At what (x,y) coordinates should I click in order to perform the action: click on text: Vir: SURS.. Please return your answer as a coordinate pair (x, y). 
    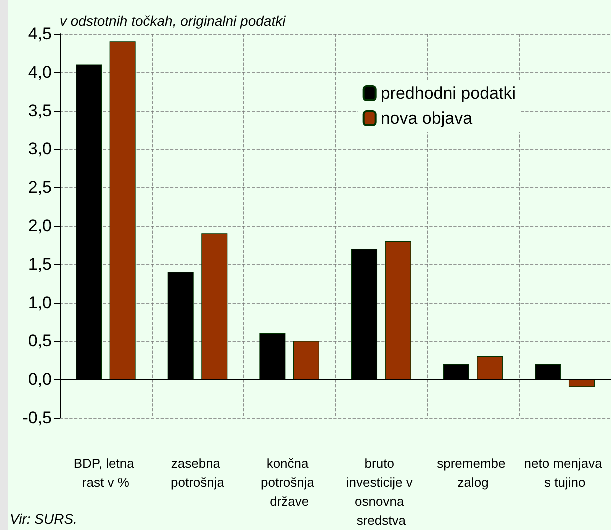
    Looking at the image, I should click on (44, 519).